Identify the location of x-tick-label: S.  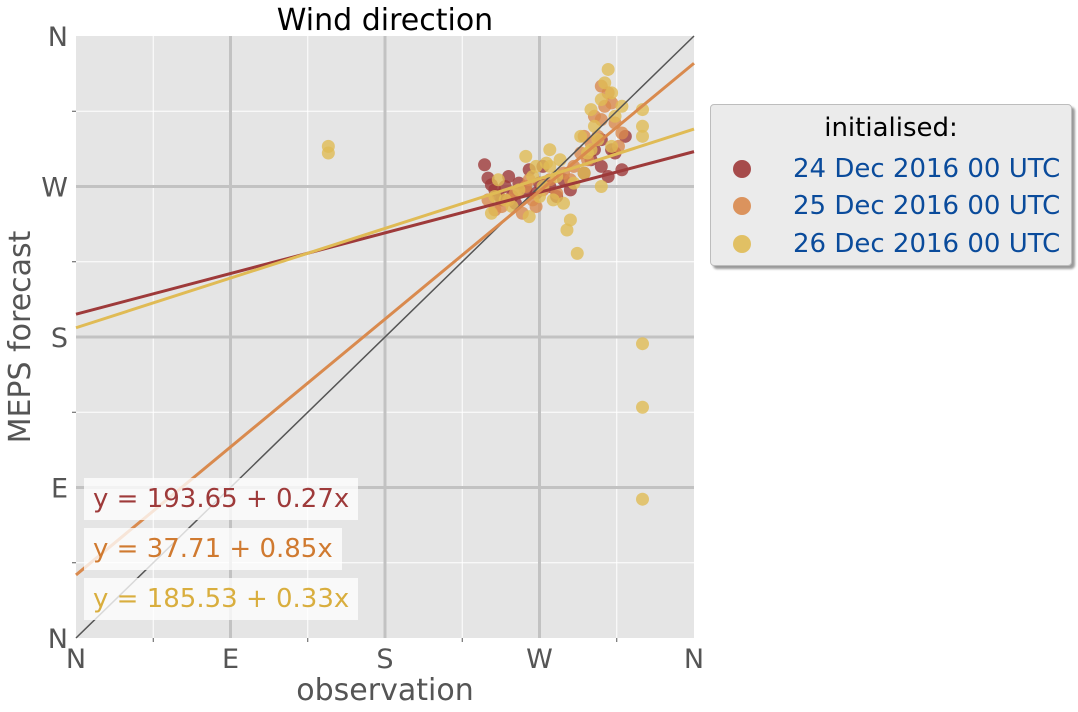
(384, 659).